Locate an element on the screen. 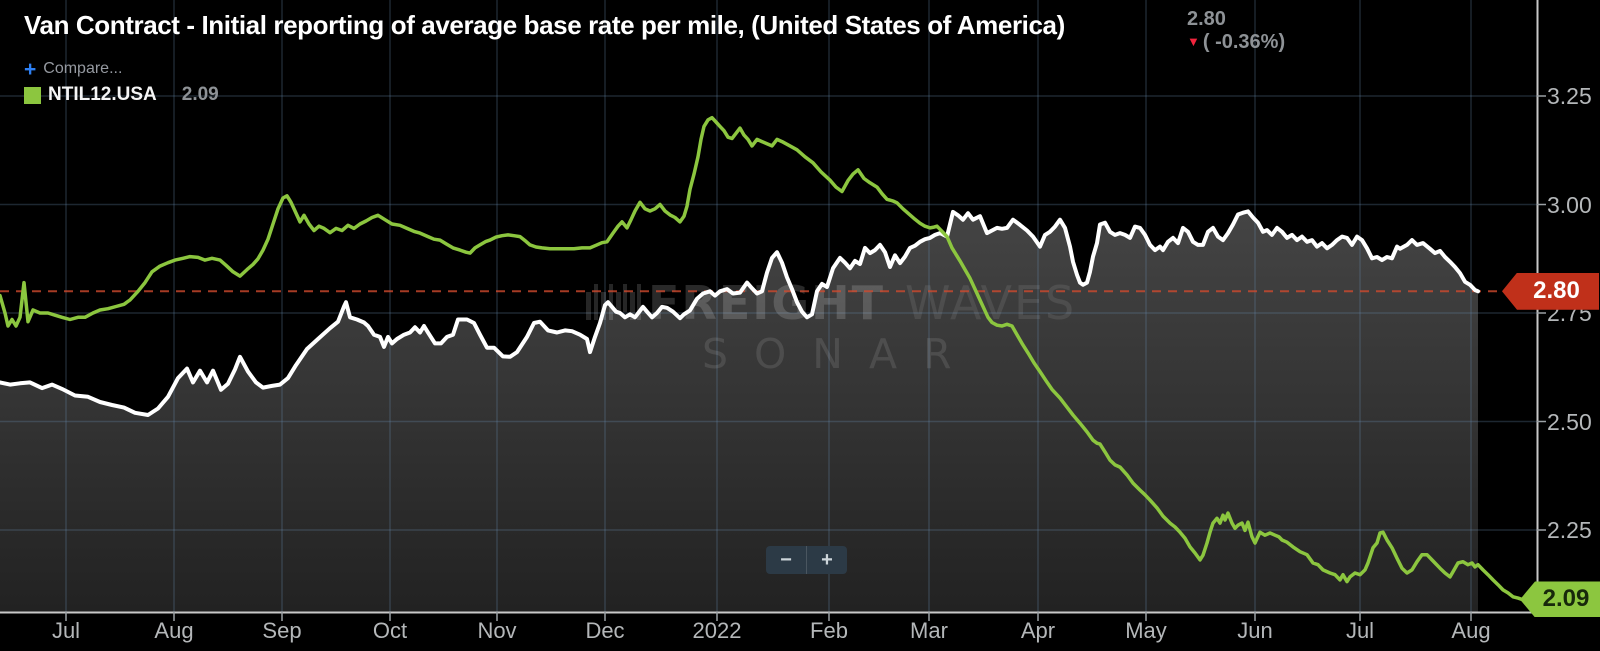  watermark-freight: FREIGHT is located at coordinates (766, 303).